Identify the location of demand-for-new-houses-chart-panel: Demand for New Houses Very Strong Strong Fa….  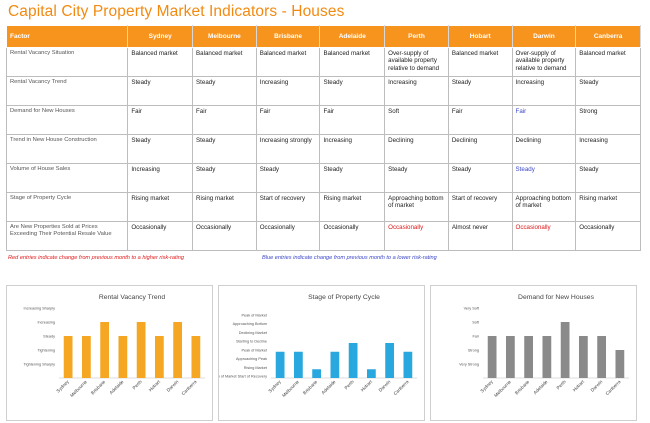
(533, 353).